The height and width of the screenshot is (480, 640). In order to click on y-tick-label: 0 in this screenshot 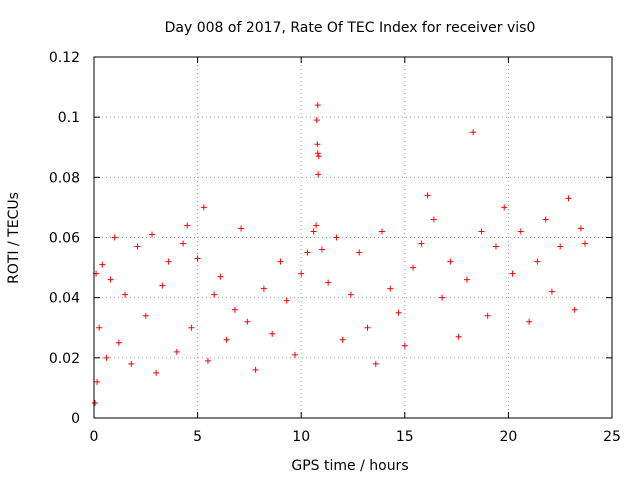, I will do `click(75, 419)`.